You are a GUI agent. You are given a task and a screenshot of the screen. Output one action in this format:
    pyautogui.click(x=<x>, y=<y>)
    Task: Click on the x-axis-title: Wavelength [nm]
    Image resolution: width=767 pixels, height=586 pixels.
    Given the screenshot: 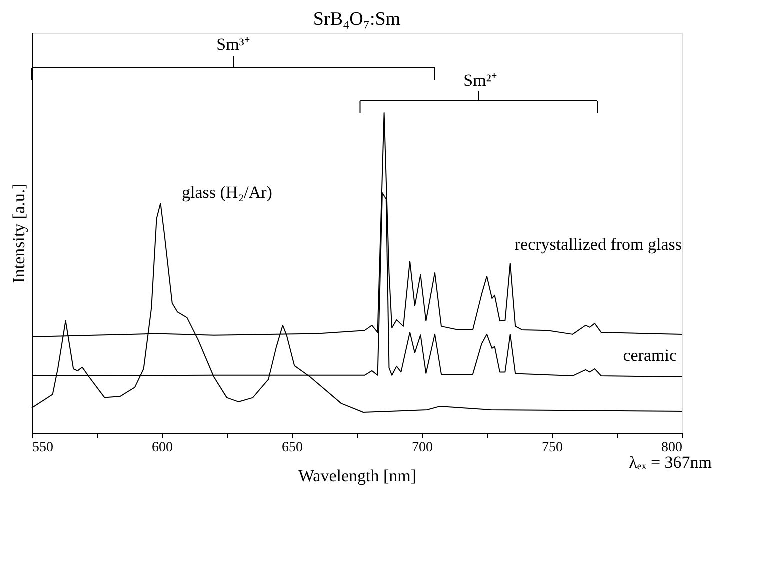 What is the action you would take?
    pyautogui.click(x=357, y=476)
    